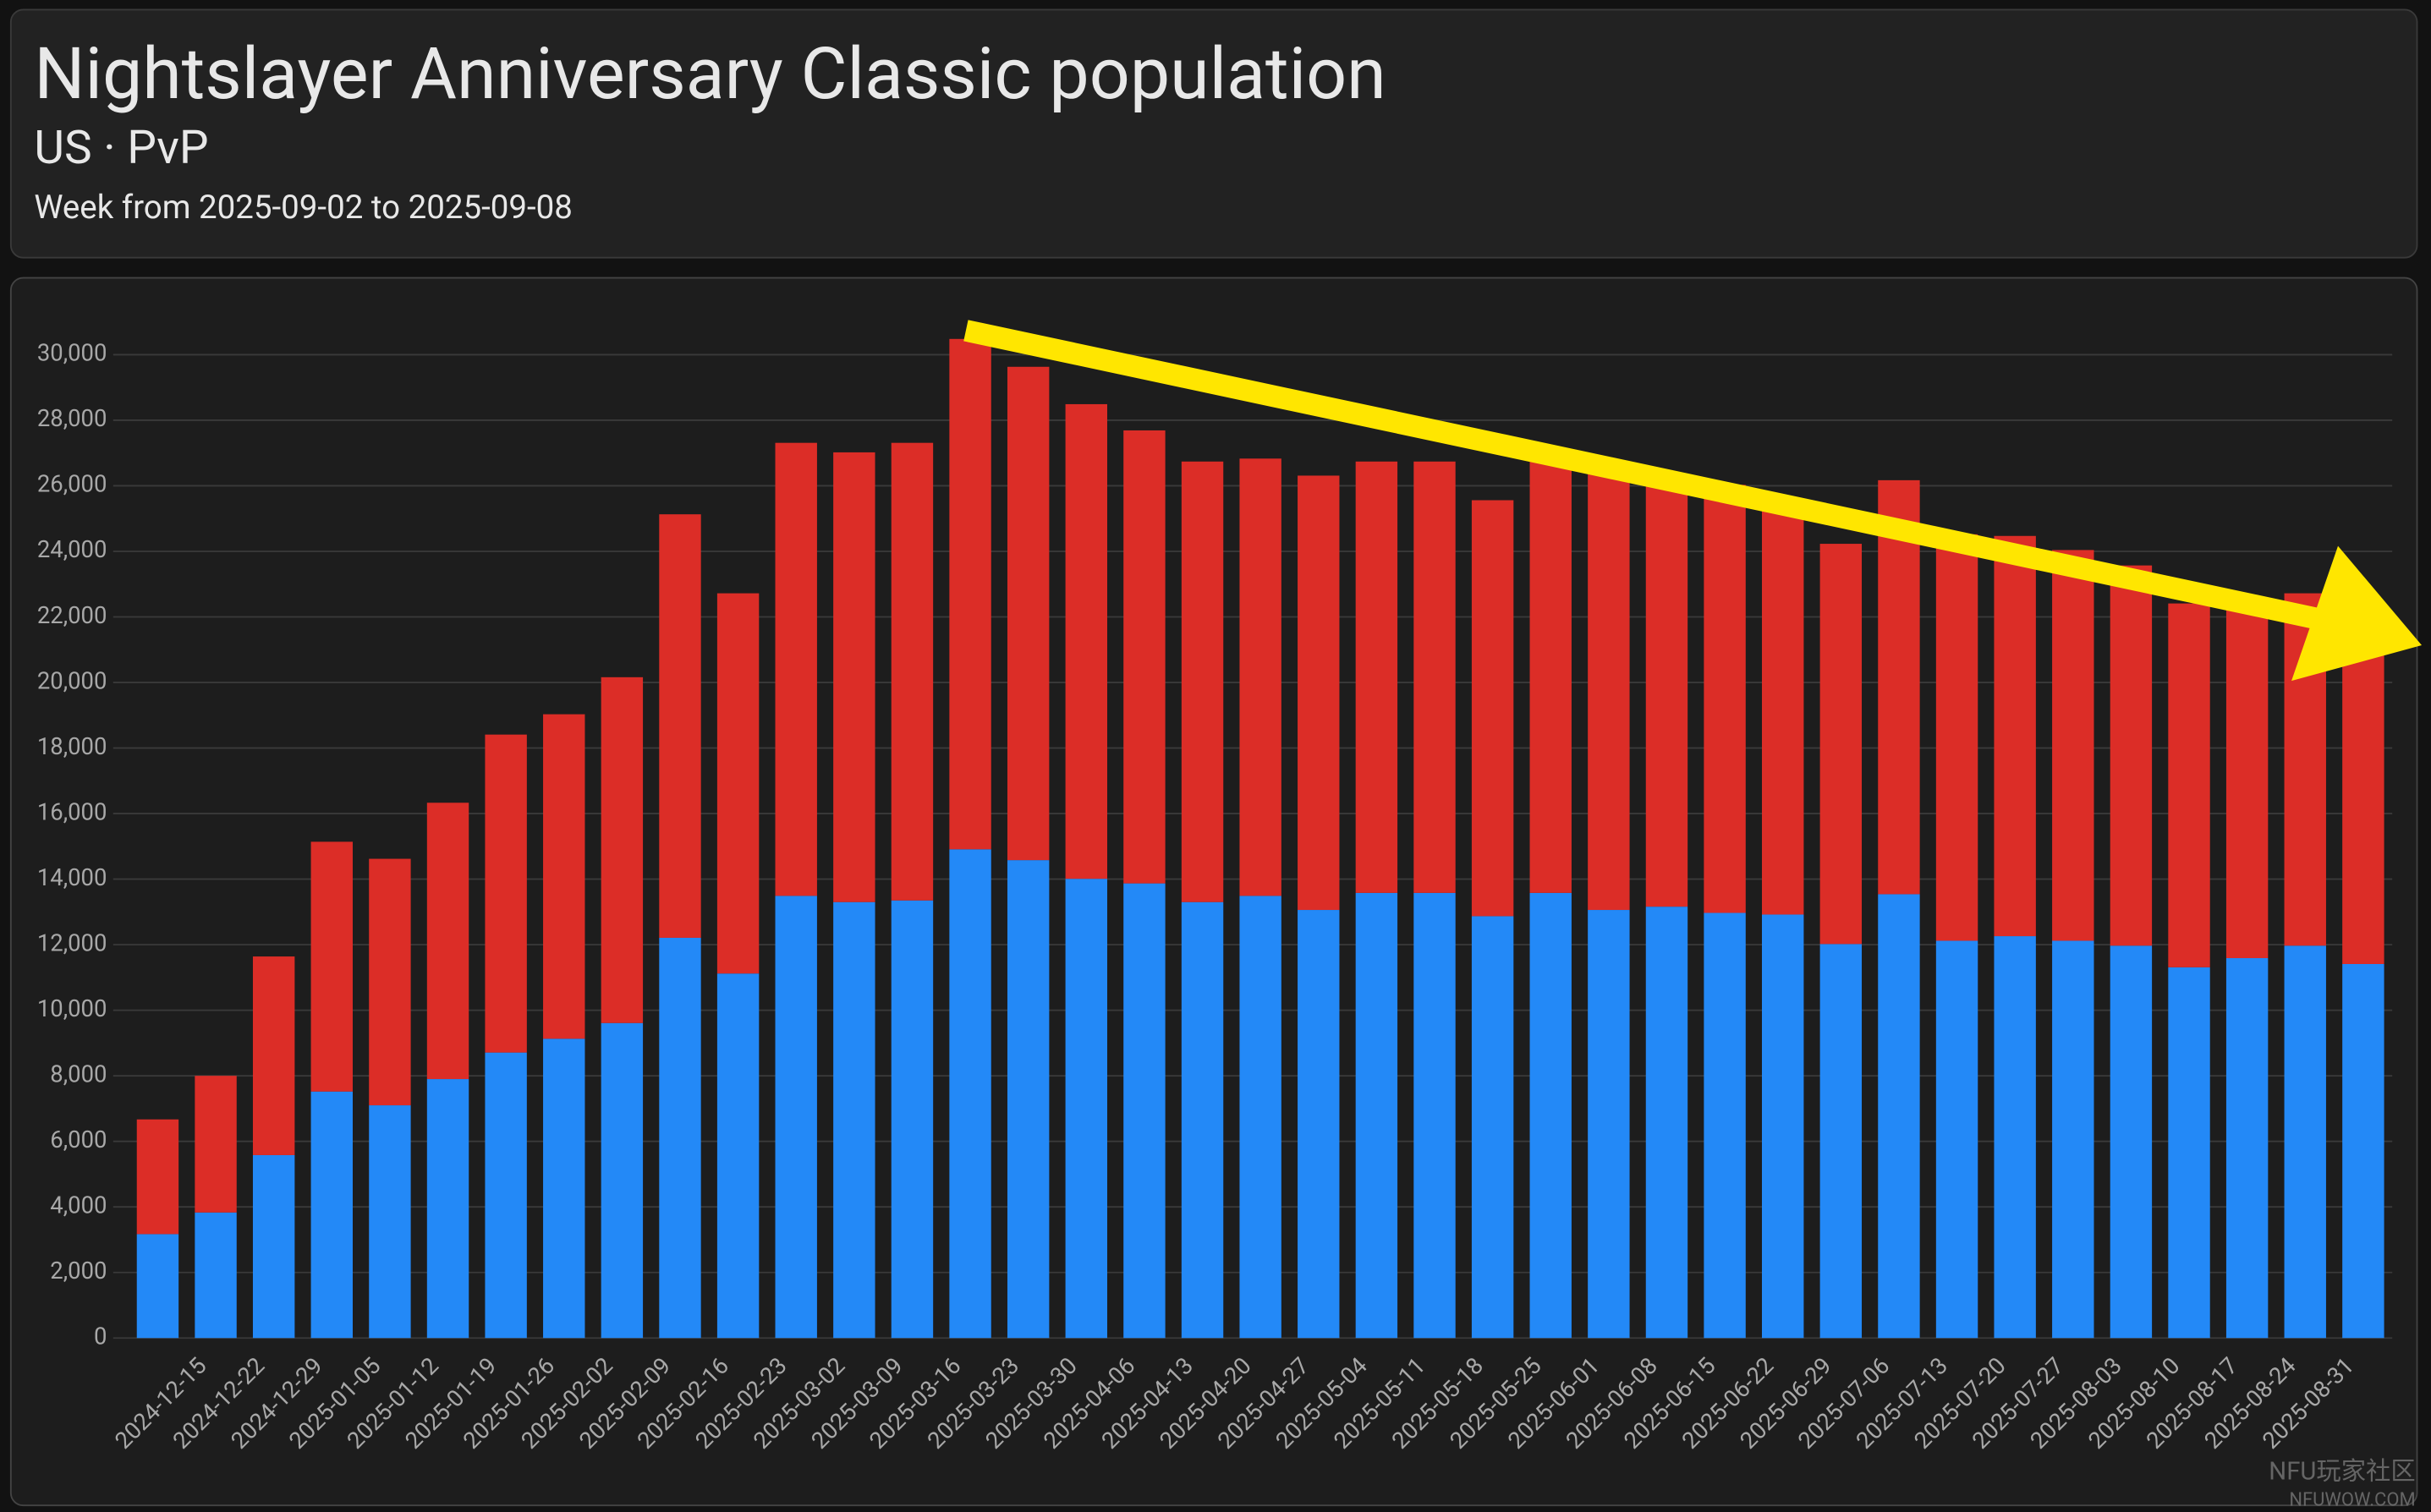 The height and width of the screenshot is (1512, 2431). I want to click on arrow-head, so click(2357, 613).